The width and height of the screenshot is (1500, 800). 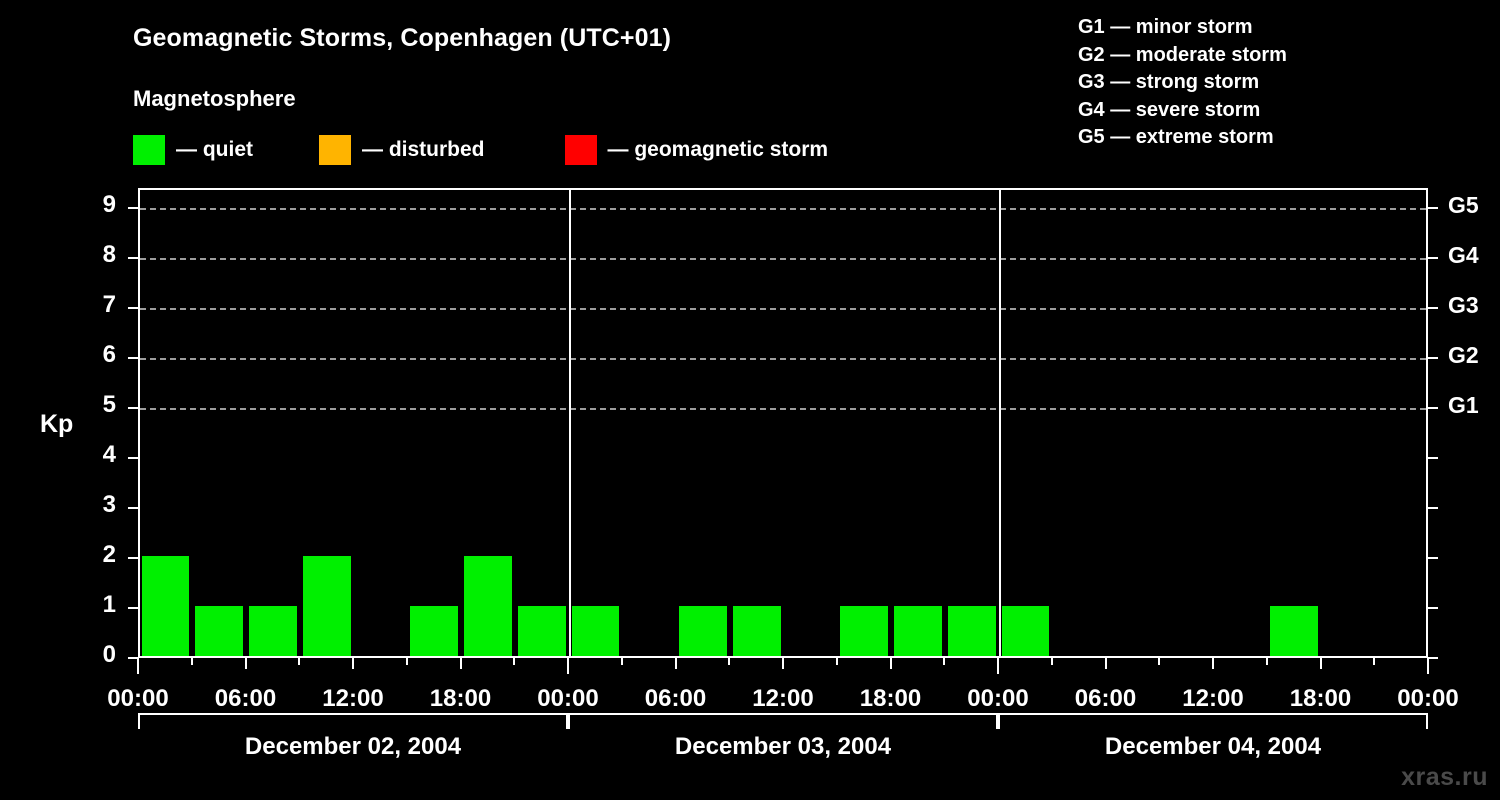 What do you see at coordinates (1159, 661) in the screenshot?
I see `x-minor-tick-57h` at bounding box center [1159, 661].